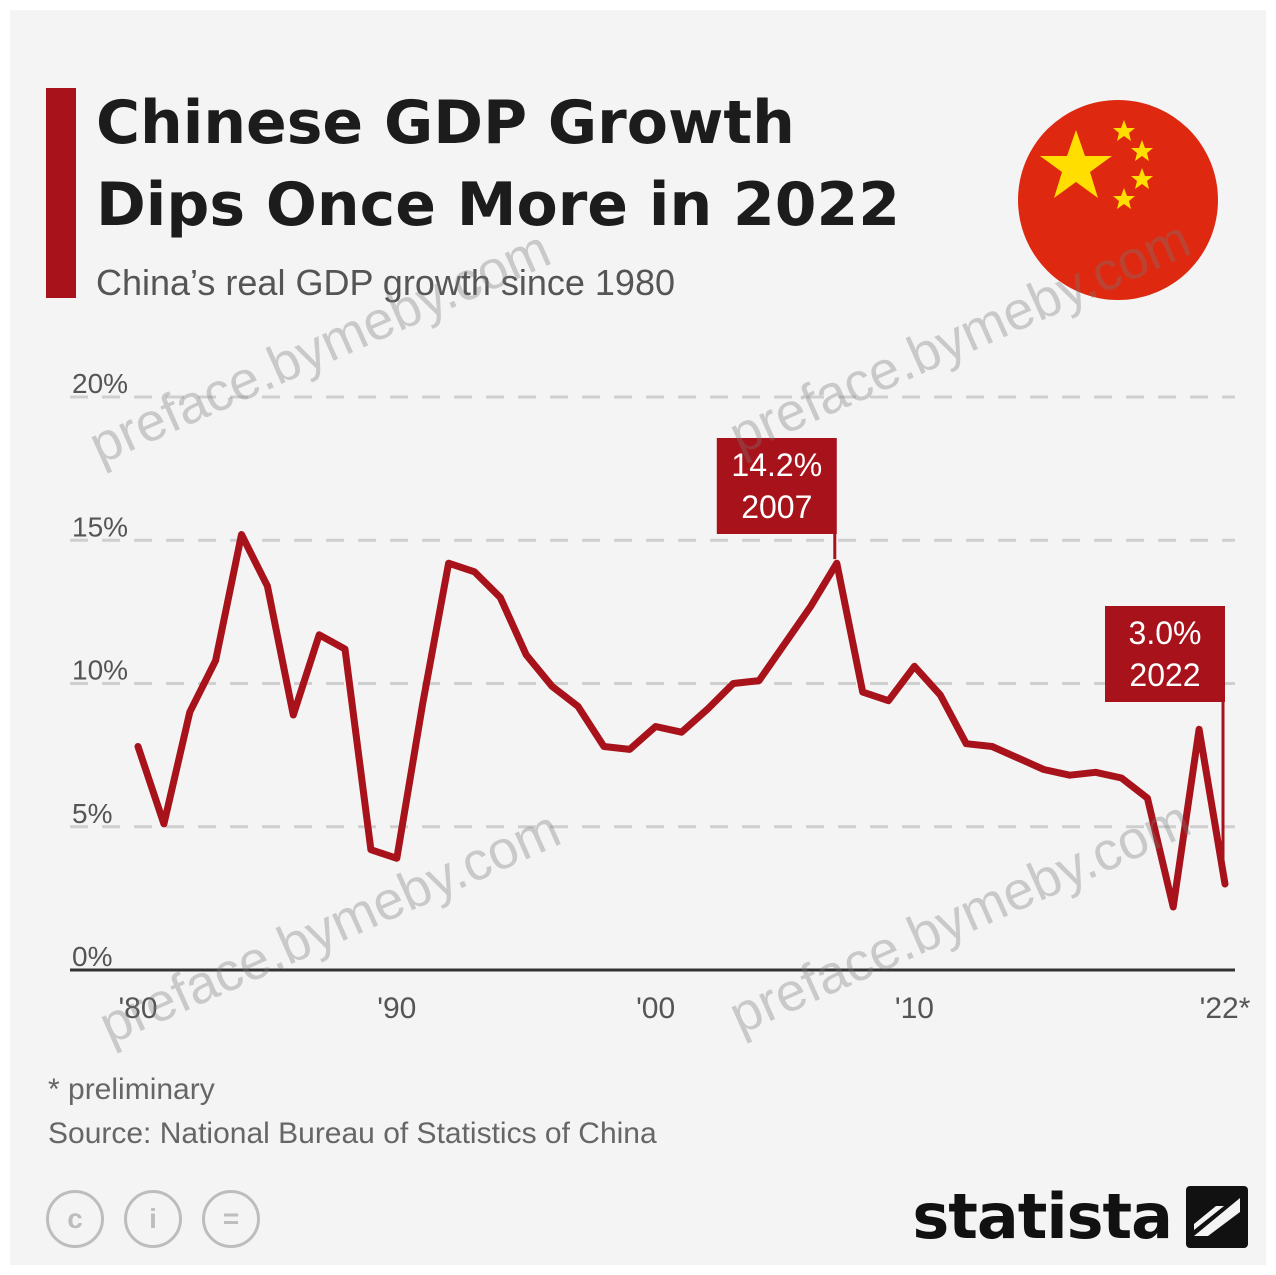 Image resolution: width=1276 pixels, height=1275 pixels. Describe the element at coordinates (137, 1008) in the screenshot. I see `x-tick-label: '80` at that location.